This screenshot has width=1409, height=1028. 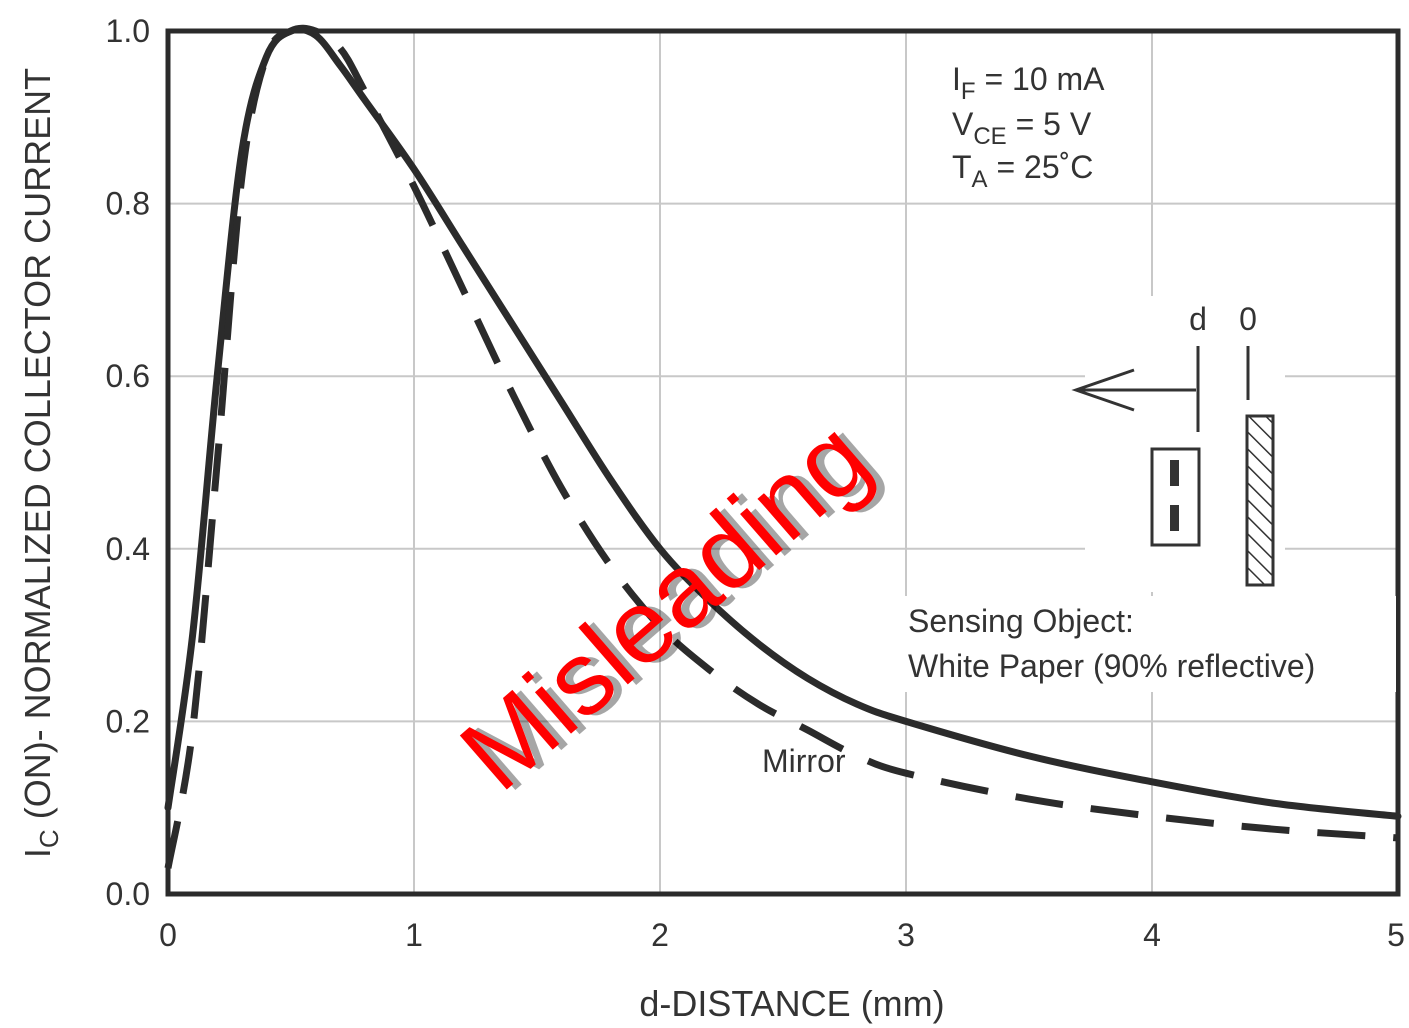 I want to click on test-conditions: IF = 10 mA VCE = 5 V TA = 25˚C, so click(x=1028, y=127).